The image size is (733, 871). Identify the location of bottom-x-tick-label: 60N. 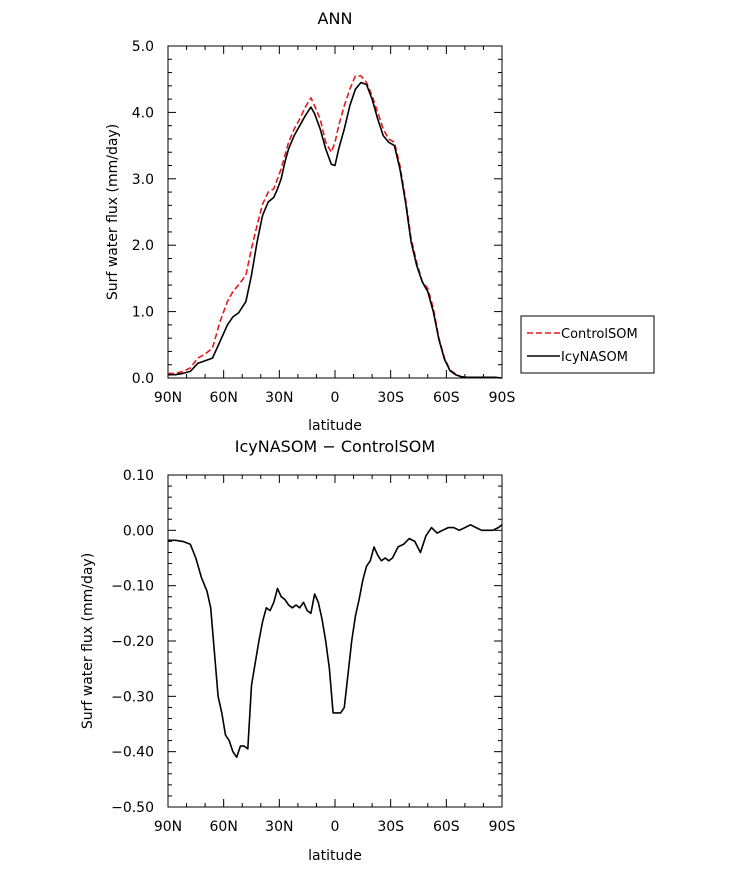
(224, 827).